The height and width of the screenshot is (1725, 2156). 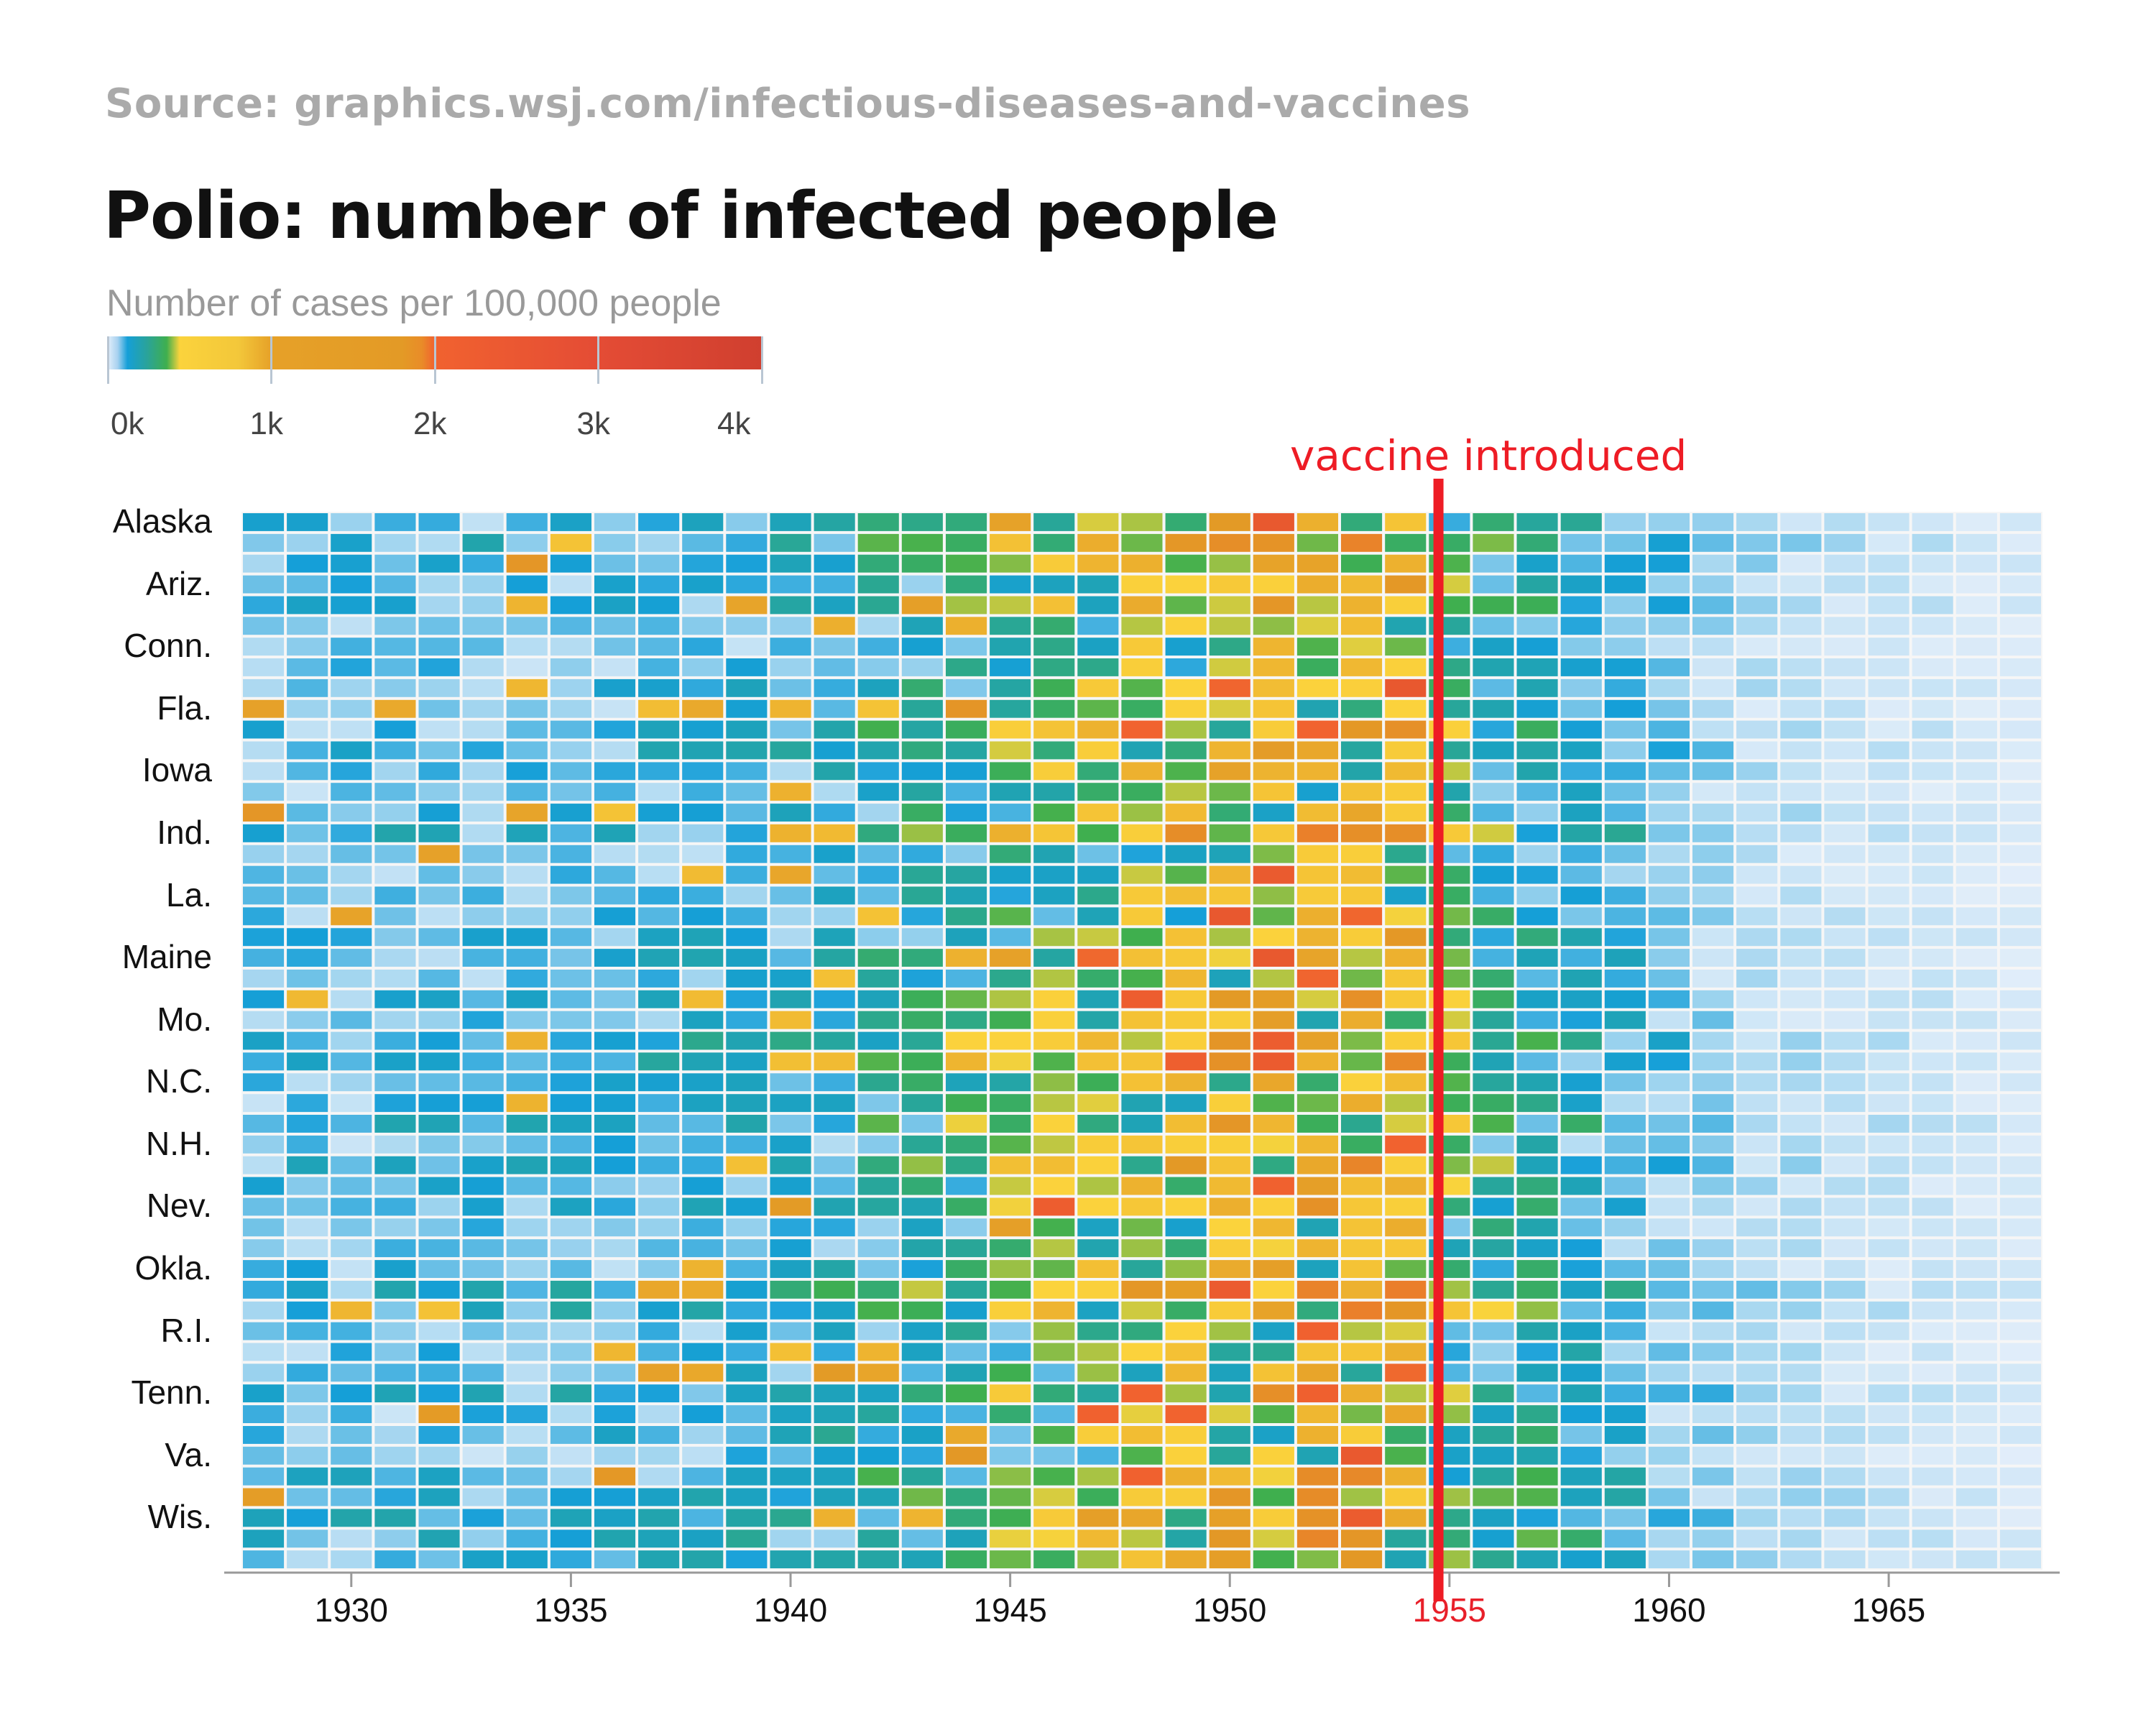 What do you see at coordinates (761, 360) in the screenshot?
I see `legend-tick` at bounding box center [761, 360].